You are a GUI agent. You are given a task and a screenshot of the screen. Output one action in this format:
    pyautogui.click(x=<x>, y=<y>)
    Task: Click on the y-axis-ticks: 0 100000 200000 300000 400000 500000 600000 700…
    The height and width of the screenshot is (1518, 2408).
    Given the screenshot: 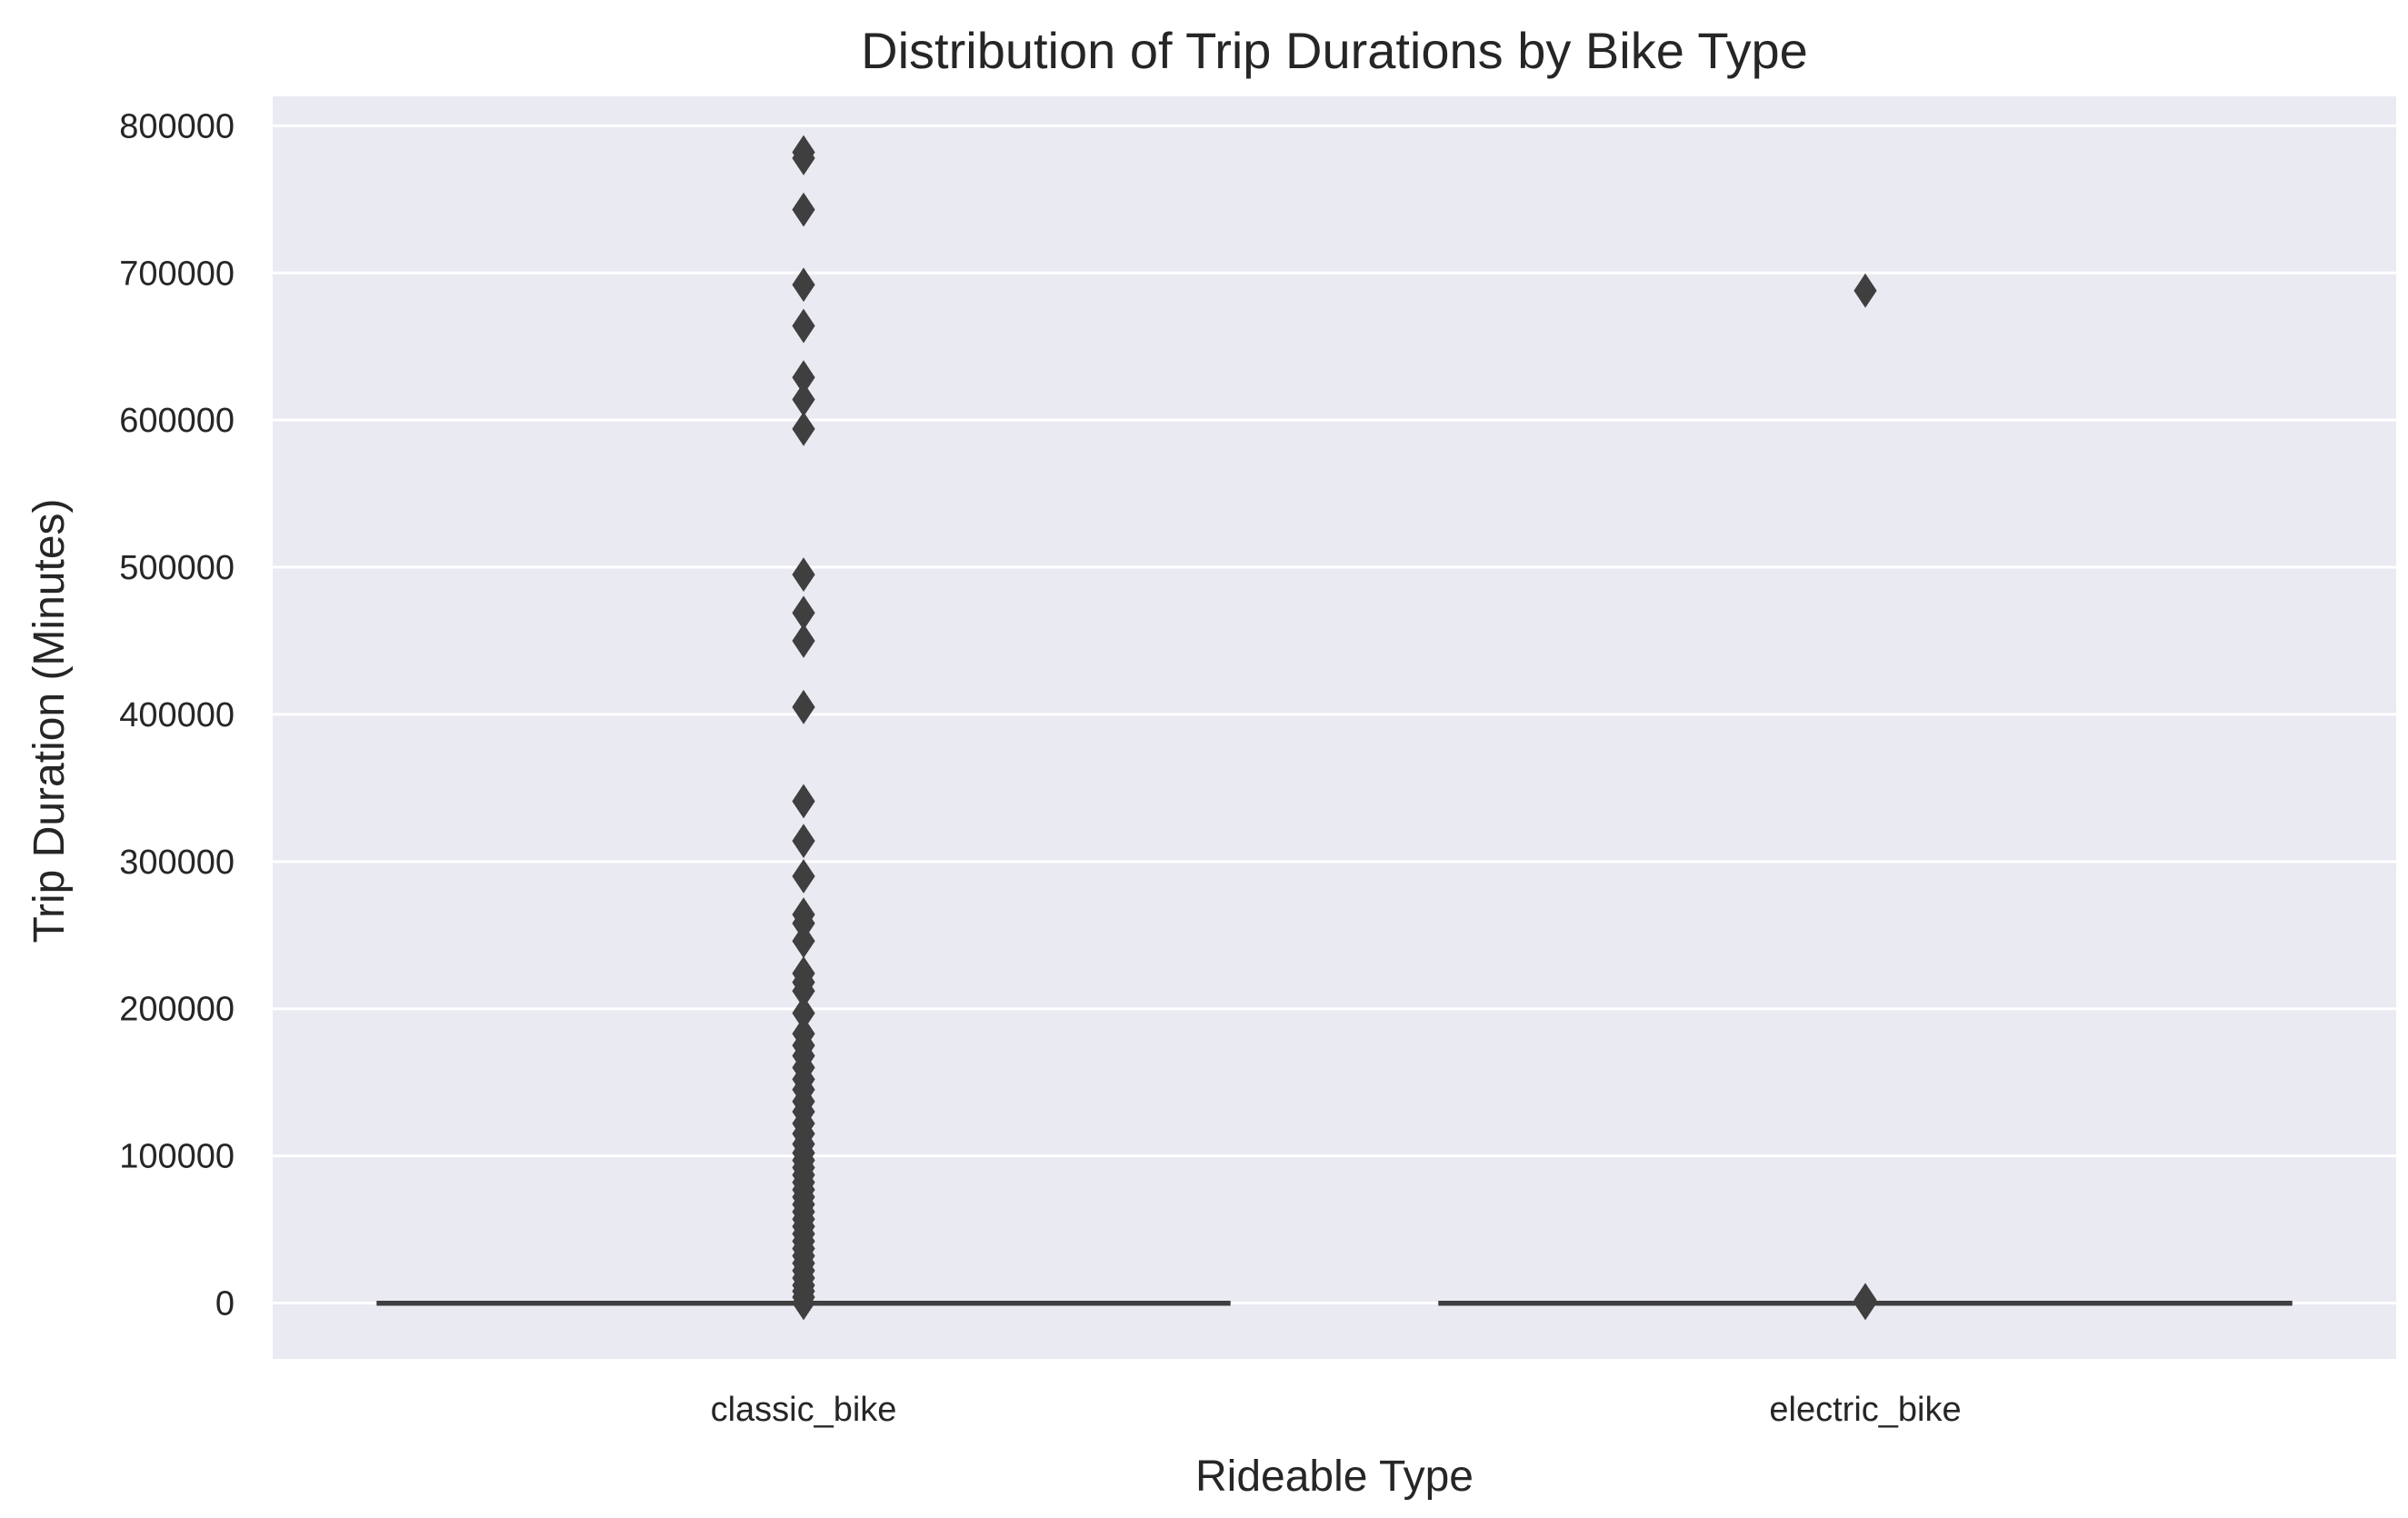 What is the action you would take?
    pyautogui.click(x=177, y=715)
    